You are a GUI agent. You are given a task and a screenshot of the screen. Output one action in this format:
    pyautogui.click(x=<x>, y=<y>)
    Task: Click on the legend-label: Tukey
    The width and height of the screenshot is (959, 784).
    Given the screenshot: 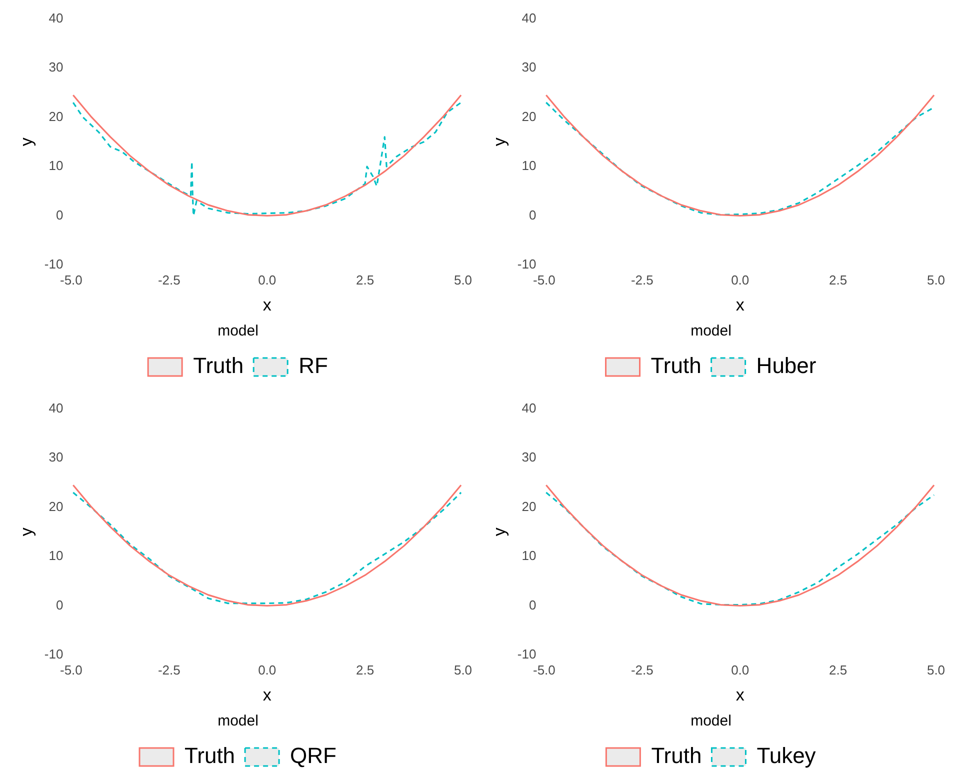 What is the action you would take?
    pyautogui.click(x=786, y=755)
    